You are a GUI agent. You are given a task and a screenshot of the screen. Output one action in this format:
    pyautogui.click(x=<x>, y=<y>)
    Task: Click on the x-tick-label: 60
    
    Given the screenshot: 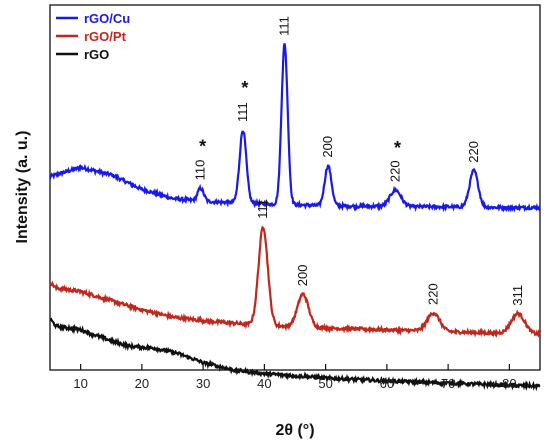 What is the action you would take?
    pyautogui.click(x=387, y=383)
    